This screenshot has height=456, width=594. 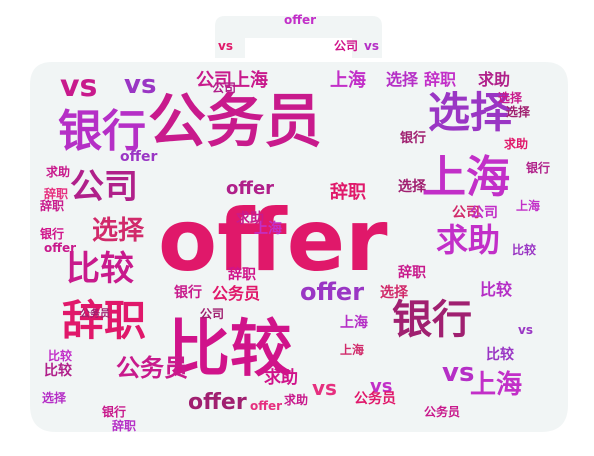 What do you see at coordinates (152, 368) in the screenshot?
I see `word-13: 公务员` at bounding box center [152, 368].